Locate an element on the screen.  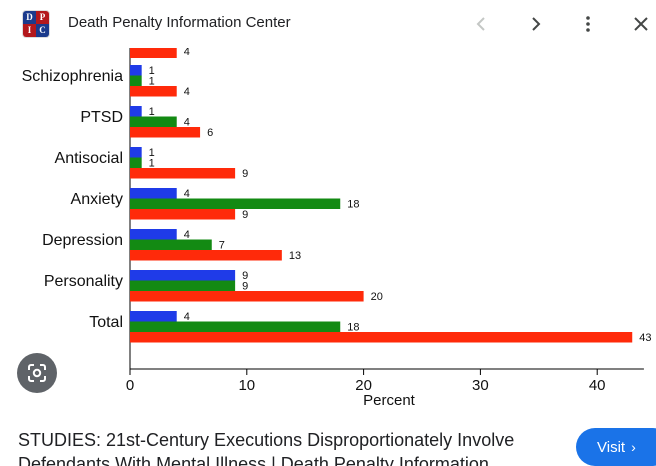
top-bar: D P I C Death Penalty Information Center is located at coordinates (328, 24).